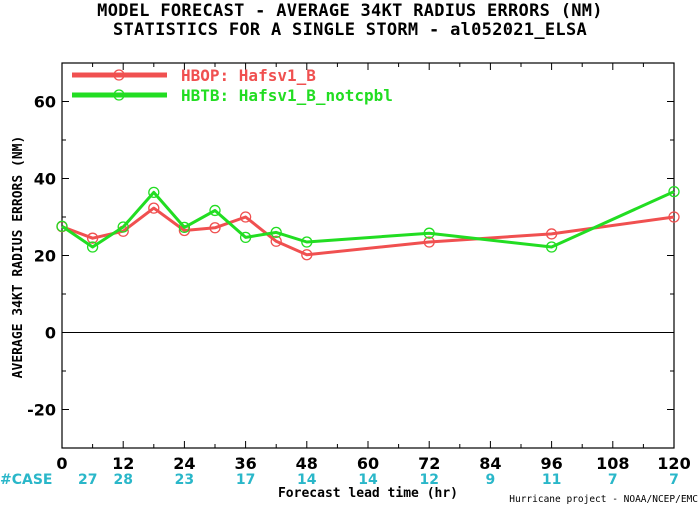  I want to click on x-tick-label: 84, so click(490, 463).